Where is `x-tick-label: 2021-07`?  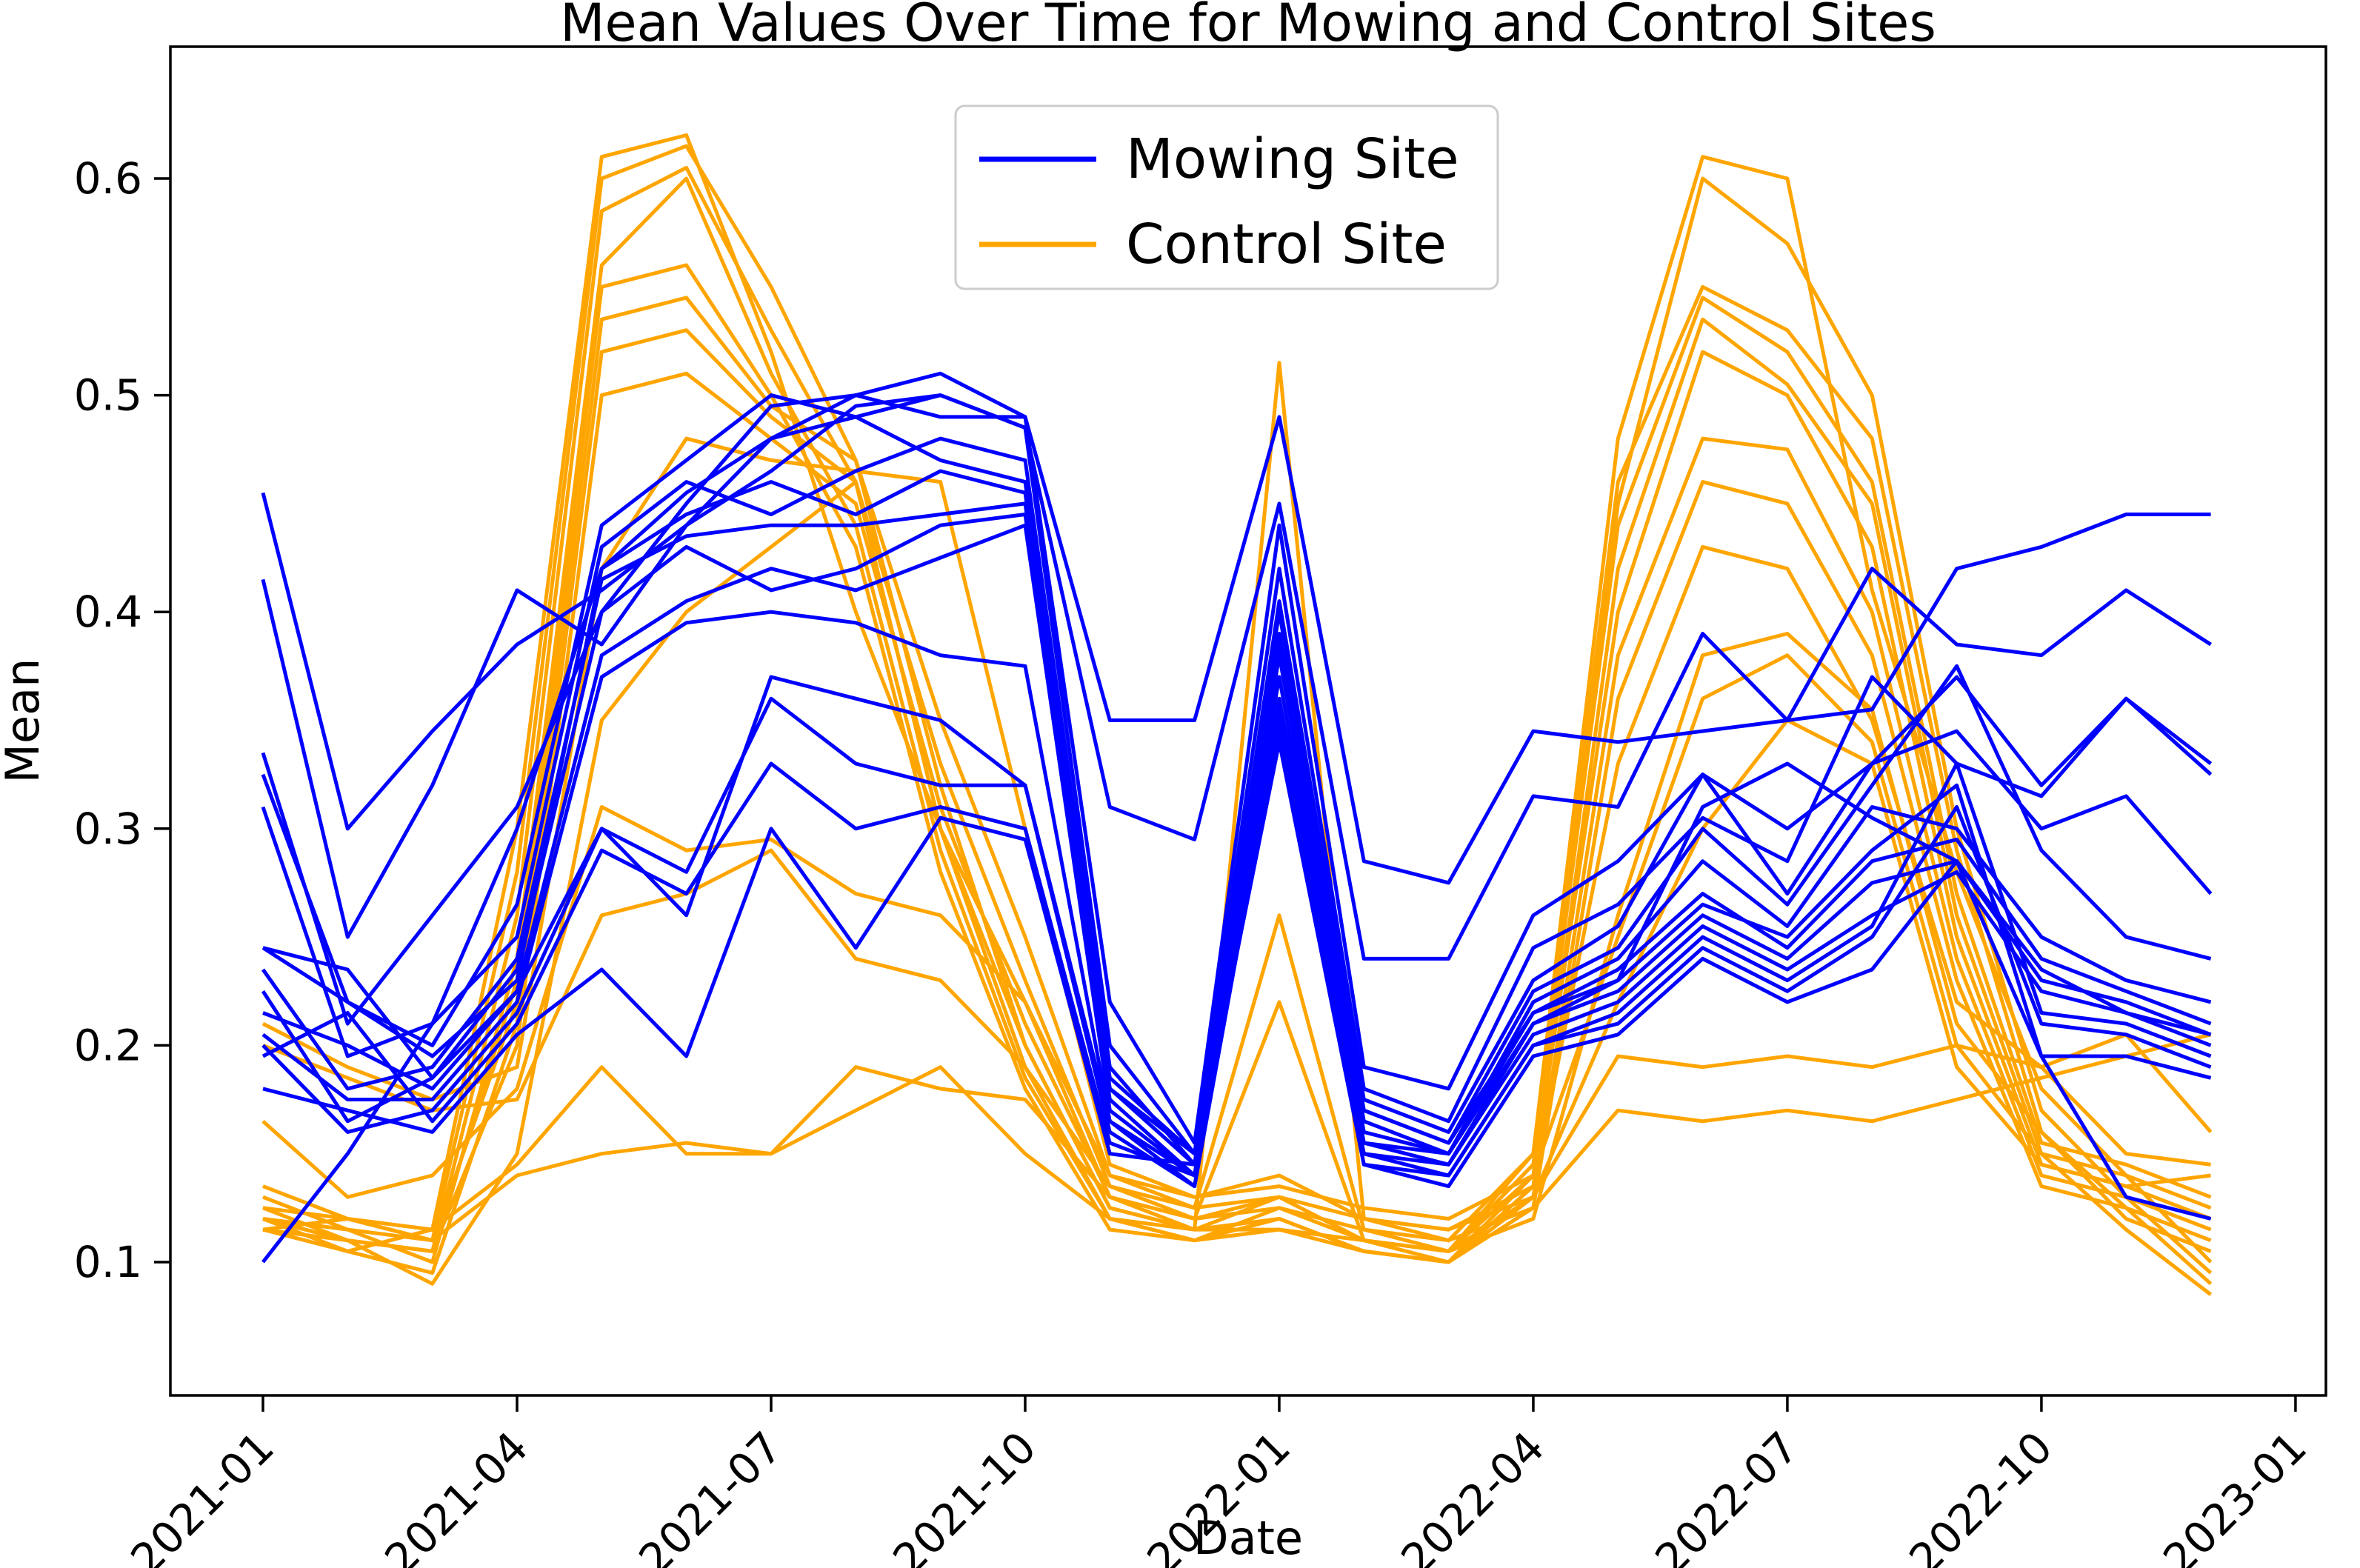 x-tick-label: 2021-07 is located at coordinates (710, 1495).